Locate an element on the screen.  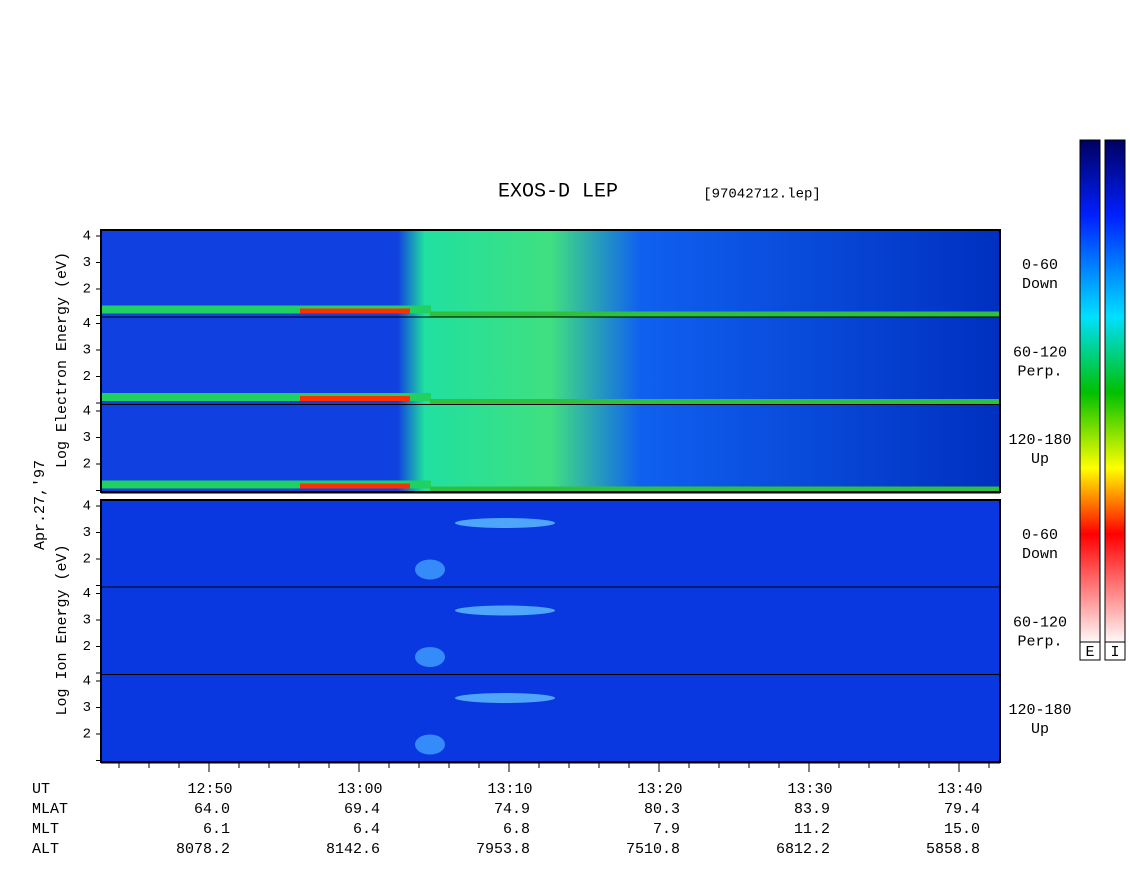
row-value: 74.9 is located at coordinates (512, 809).